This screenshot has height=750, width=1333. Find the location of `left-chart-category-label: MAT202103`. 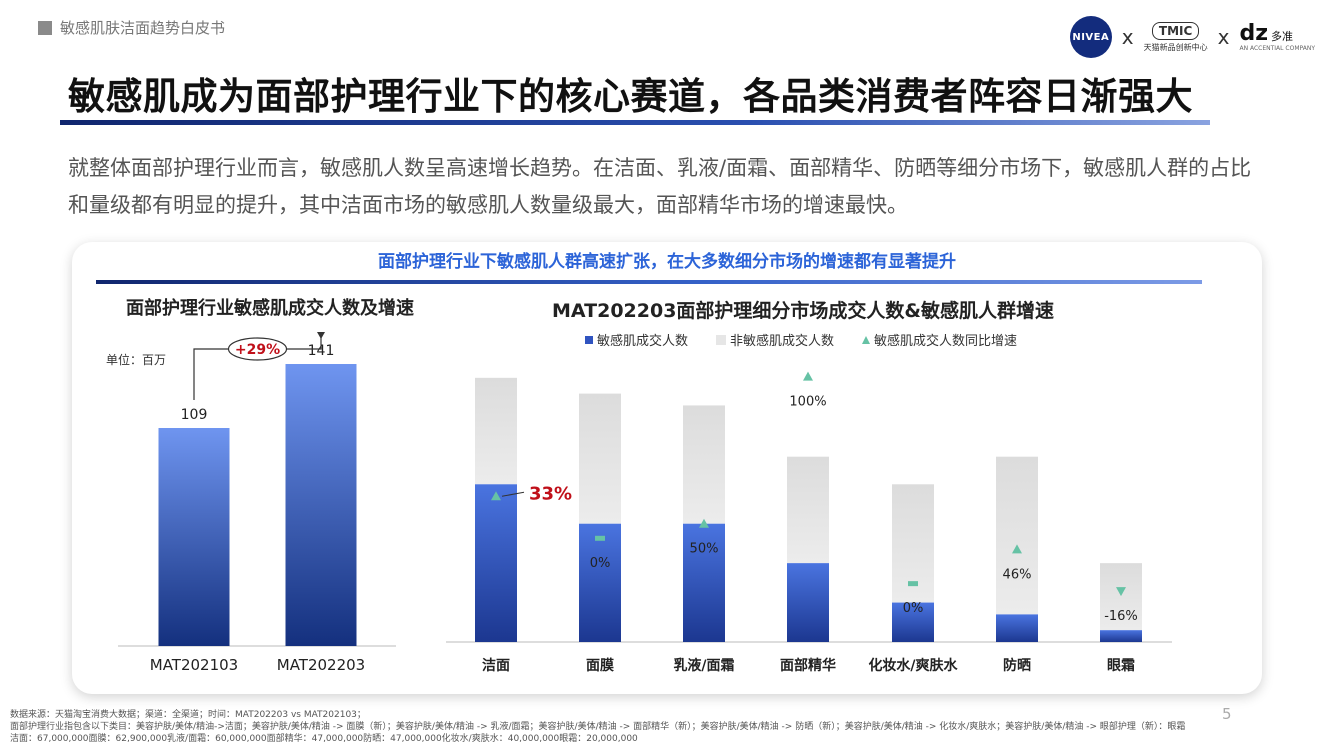

left-chart-category-label: MAT202103 is located at coordinates (194, 665).